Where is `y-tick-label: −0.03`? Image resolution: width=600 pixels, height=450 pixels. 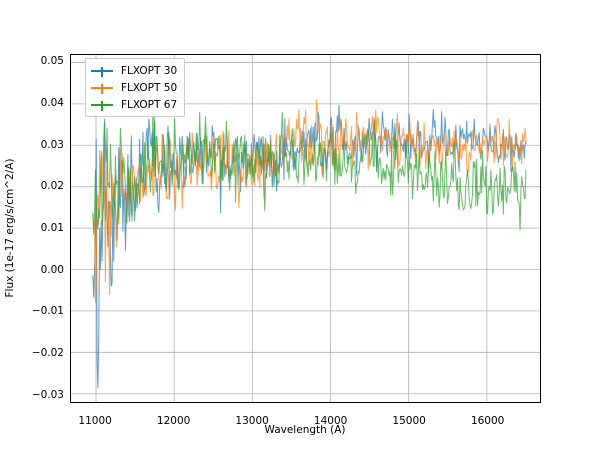
y-tick-label: −0.03 is located at coordinates (47, 394).